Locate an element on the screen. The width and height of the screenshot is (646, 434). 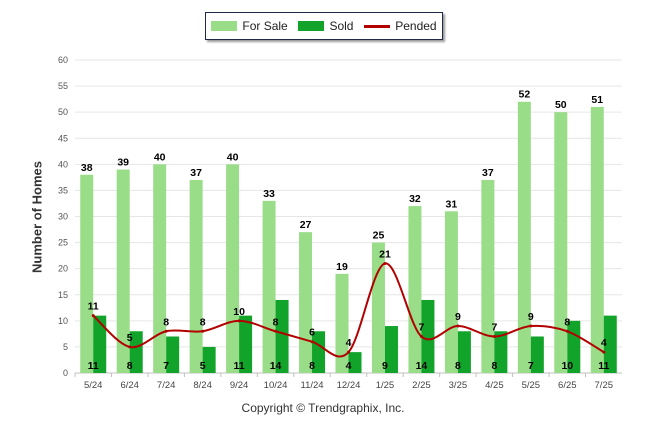
data-label-pended: 8 is located at coordinates (203, 322).